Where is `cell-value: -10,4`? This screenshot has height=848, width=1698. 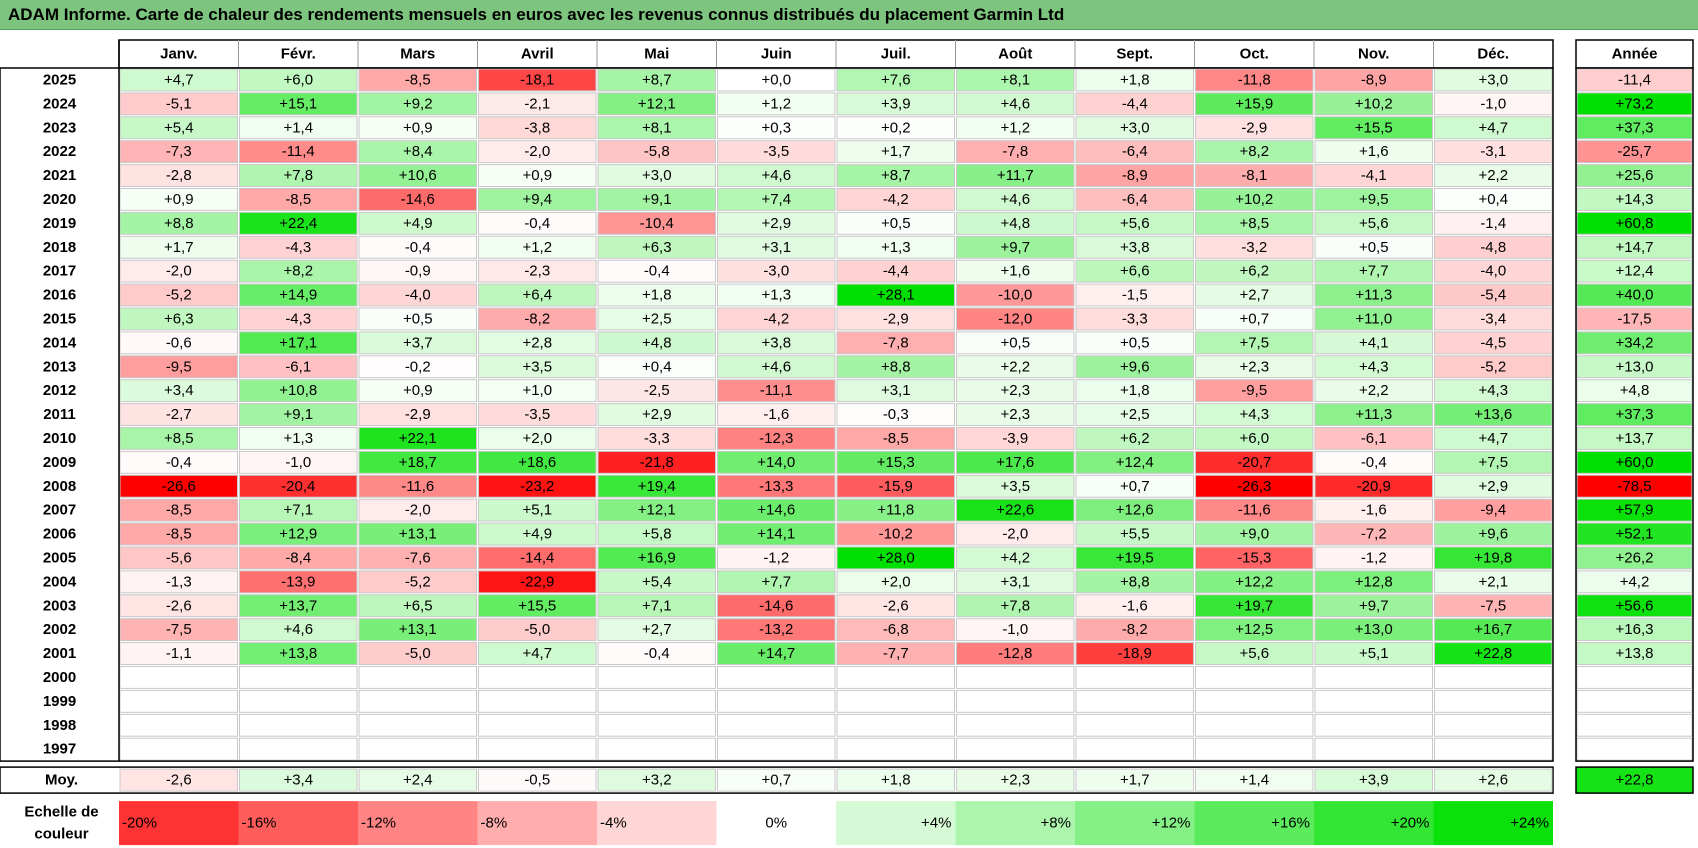 cell-value: -10,4 is located at coordinates (657, 223).